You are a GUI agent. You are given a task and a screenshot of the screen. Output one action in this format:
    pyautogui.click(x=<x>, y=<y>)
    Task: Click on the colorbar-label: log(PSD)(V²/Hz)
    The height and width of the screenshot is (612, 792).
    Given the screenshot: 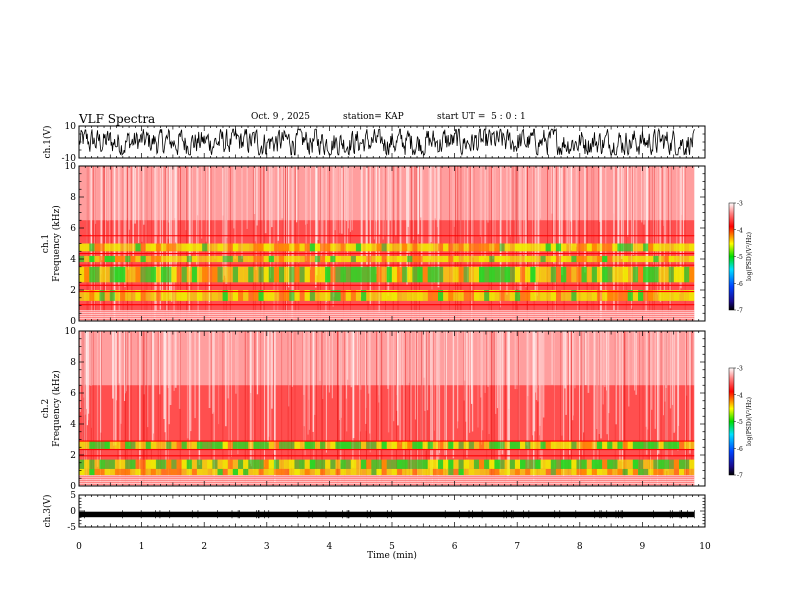 What is the action you would take?
    pyautogui.click(x=749, y=421)
    